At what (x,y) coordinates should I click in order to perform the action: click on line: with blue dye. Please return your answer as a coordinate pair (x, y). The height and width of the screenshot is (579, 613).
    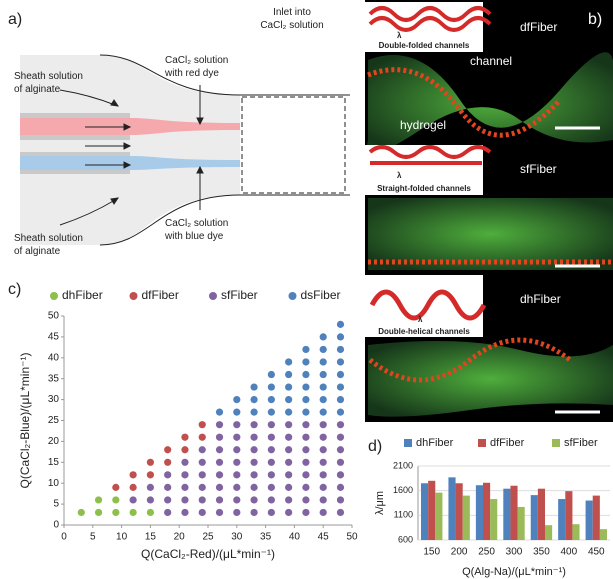
    Looking at the image, I should click on (194, 236).